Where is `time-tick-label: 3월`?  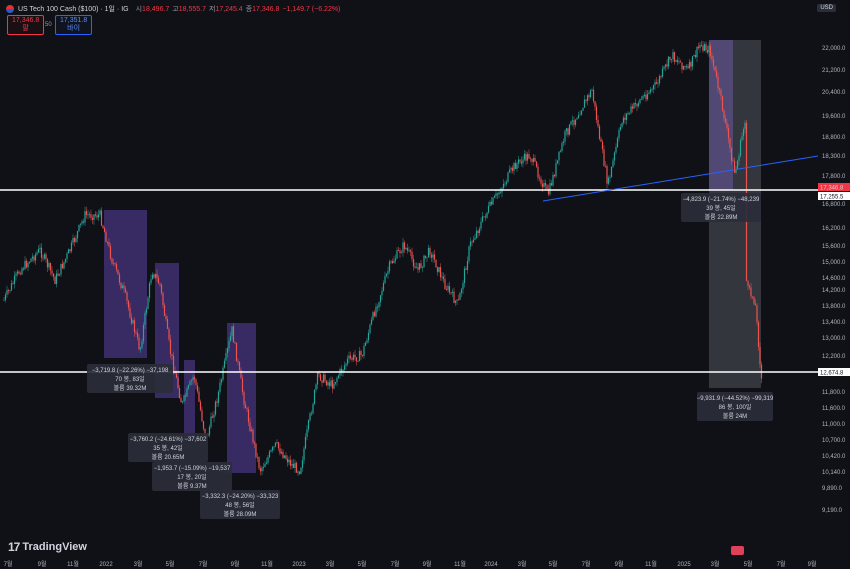
time-tick-label: 3월 is located at coordinates (138, 564).